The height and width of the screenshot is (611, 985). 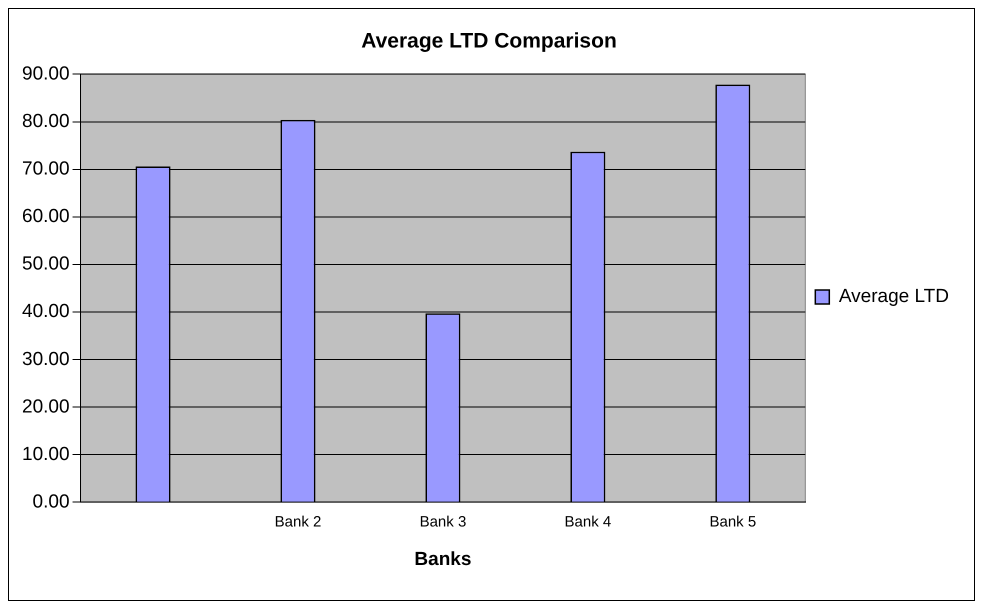 I want to click on y-tick-label: 50.00, so click(x=46, y=264).